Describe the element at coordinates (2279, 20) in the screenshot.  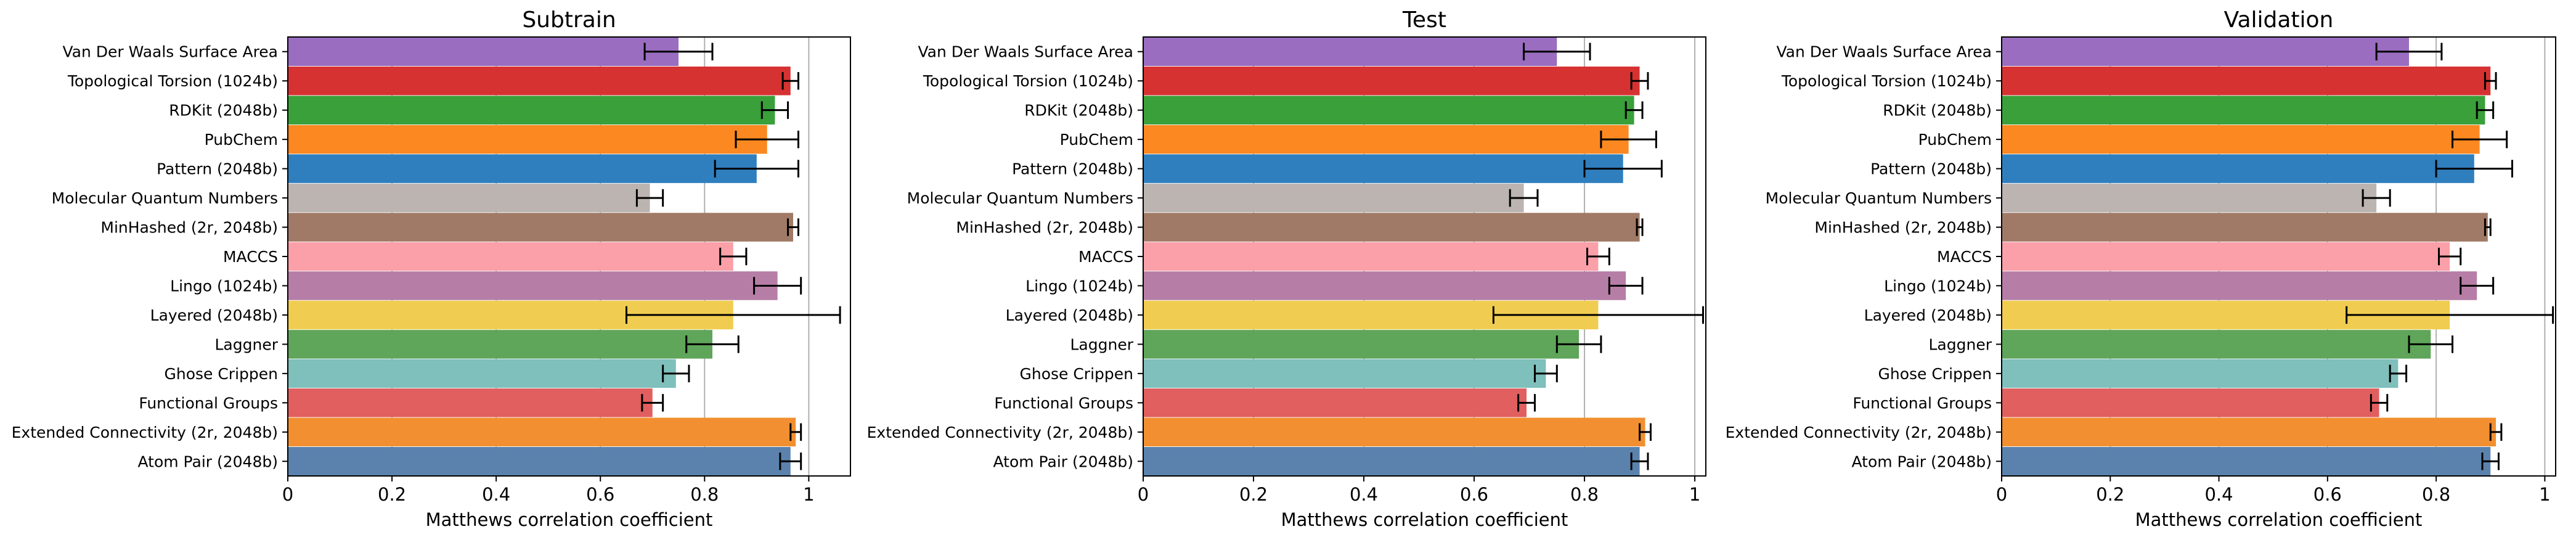
I see `chart-title: Validation` at that location.